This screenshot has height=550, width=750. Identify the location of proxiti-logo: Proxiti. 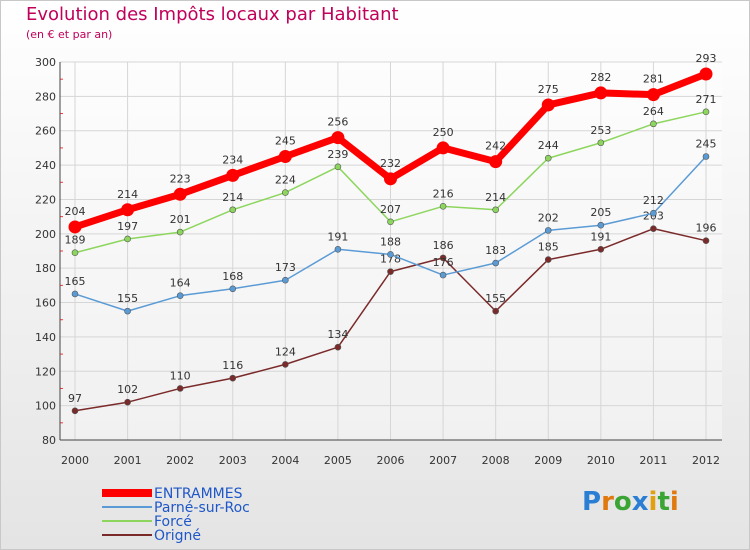
(630, 502).